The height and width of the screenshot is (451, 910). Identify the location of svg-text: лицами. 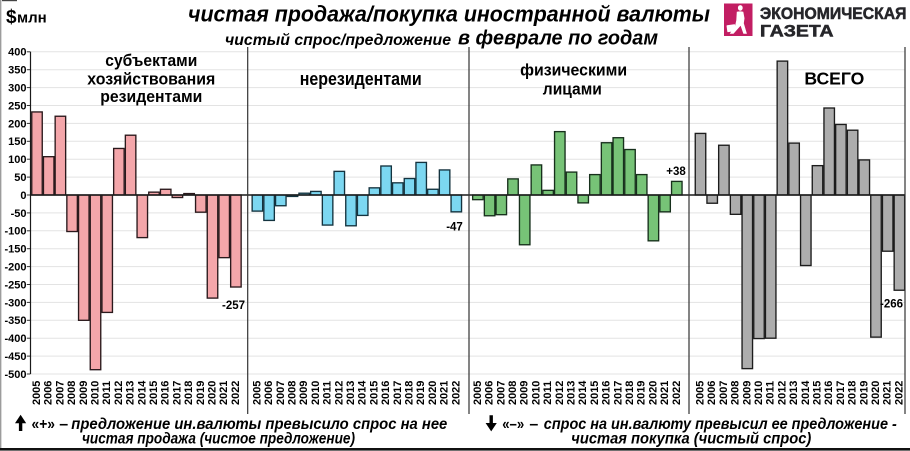
(572, 89).